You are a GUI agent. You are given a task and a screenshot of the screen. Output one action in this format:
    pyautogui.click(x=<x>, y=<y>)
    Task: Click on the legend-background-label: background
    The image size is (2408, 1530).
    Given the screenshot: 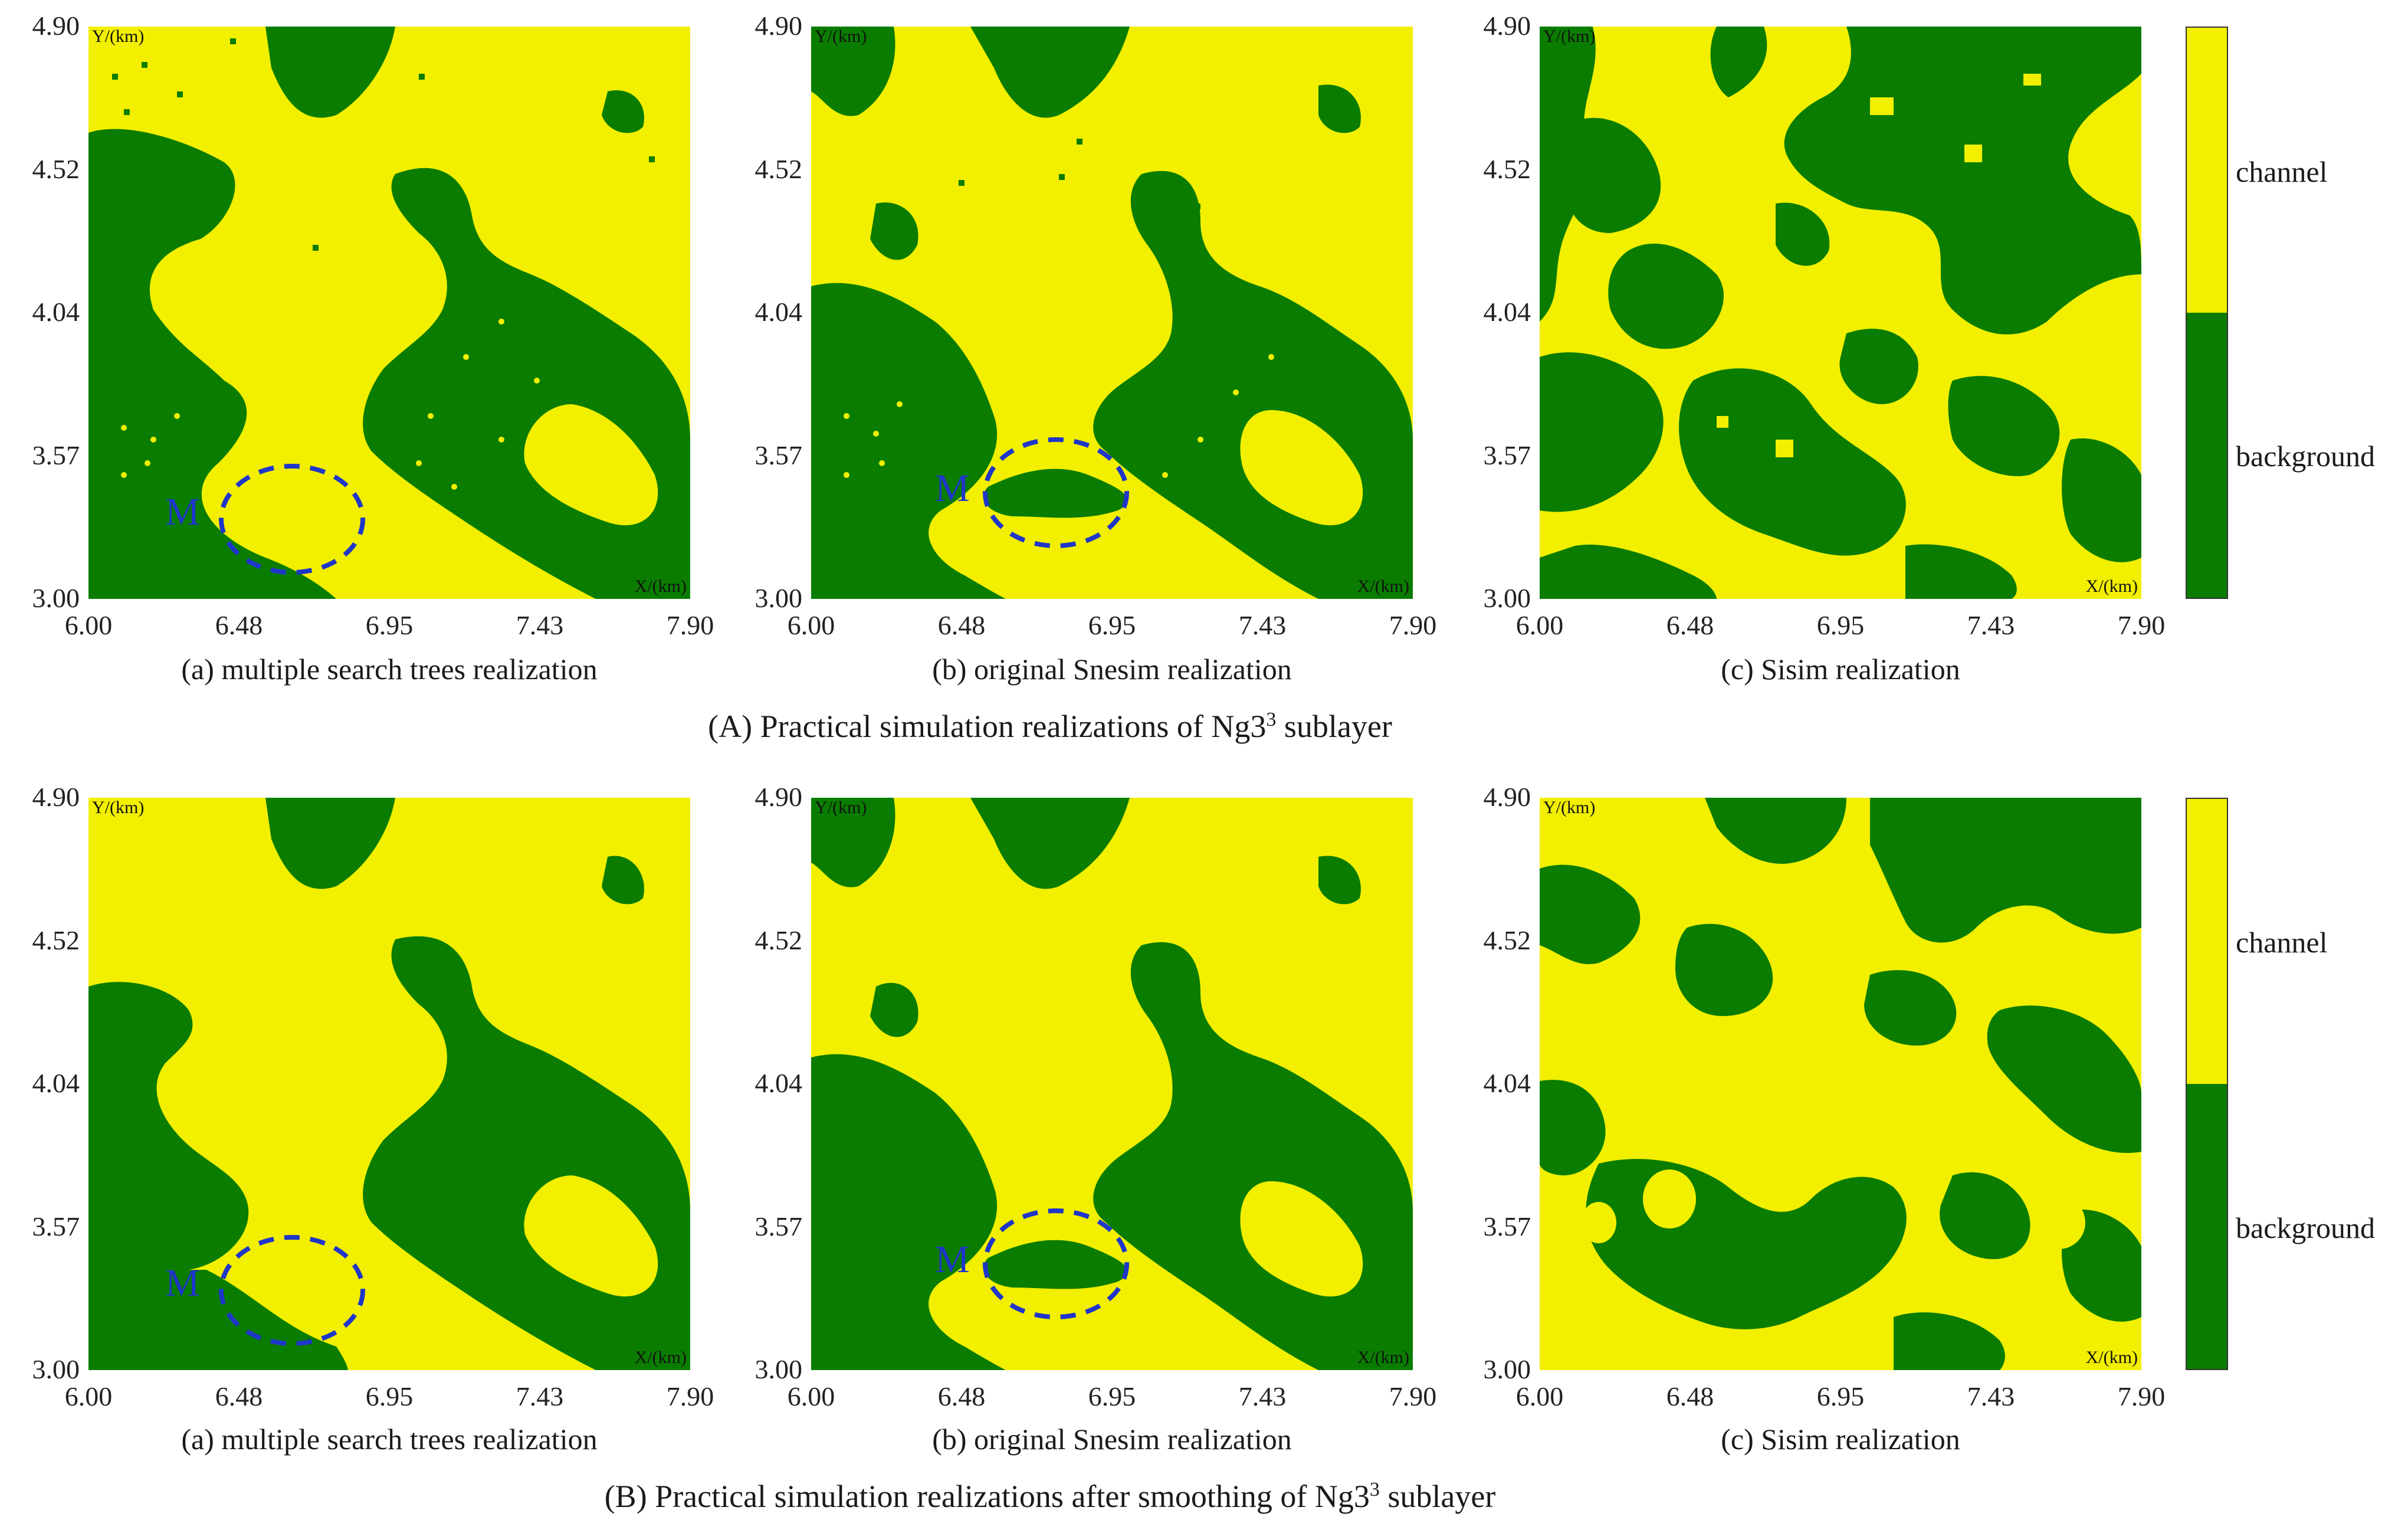 What is the action you would take?
    pyautogui.click(x=2306, y=456)
    